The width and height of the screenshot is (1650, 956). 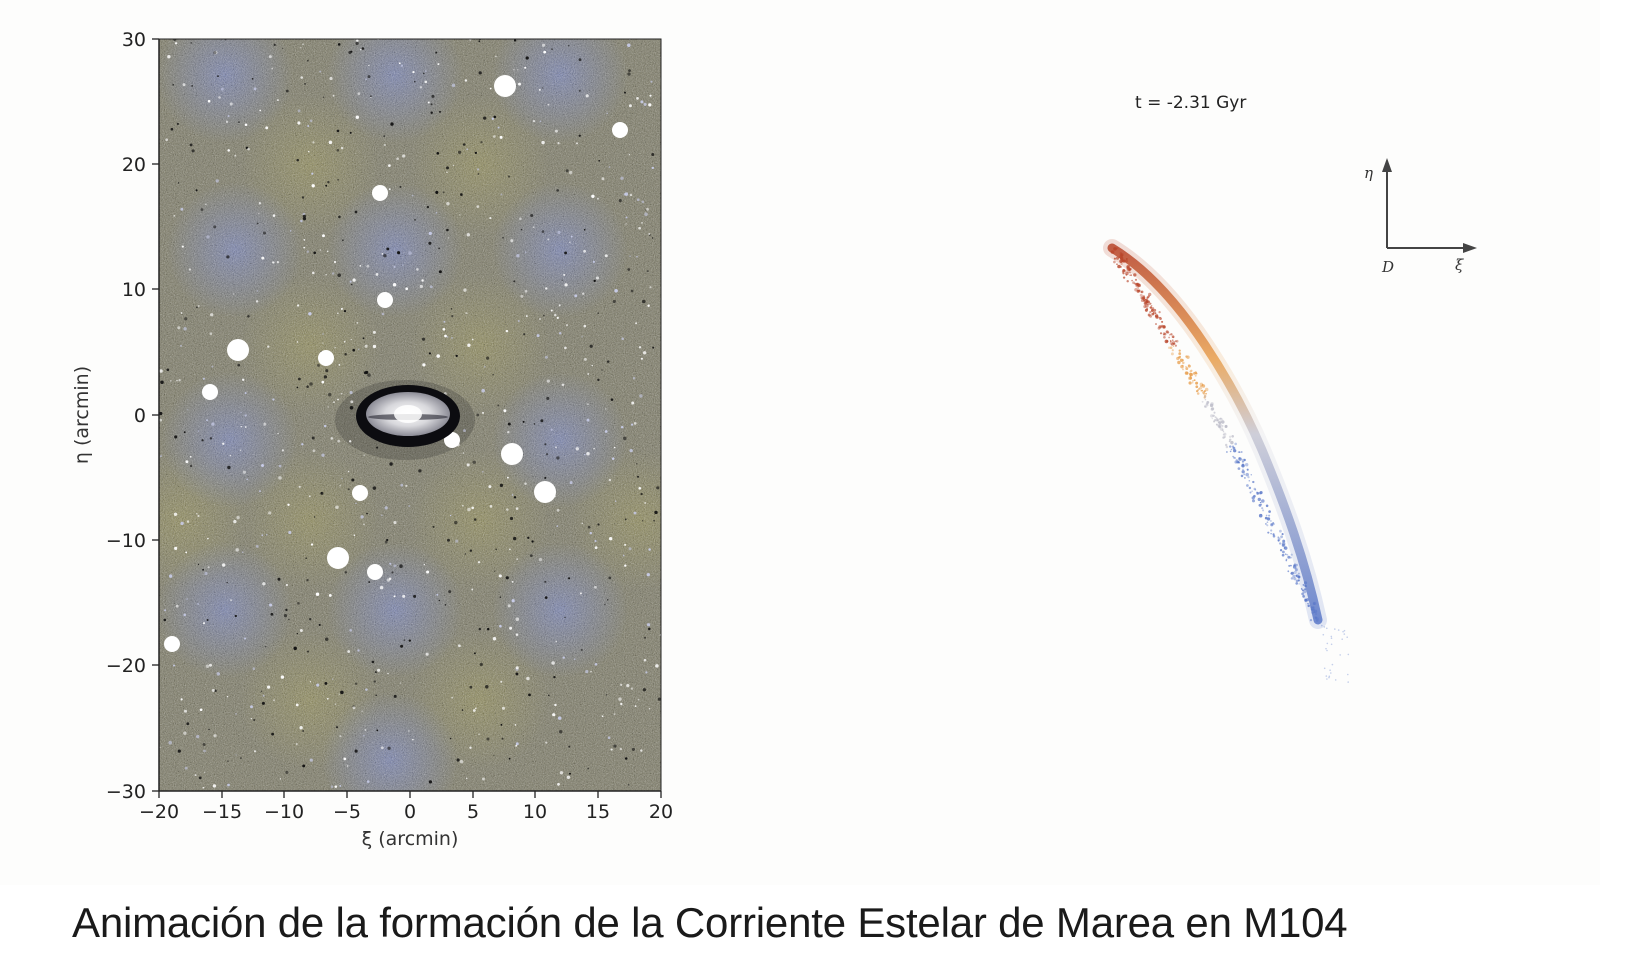 I want to click on x-tick-label: 10, so click(x=535, y=812).